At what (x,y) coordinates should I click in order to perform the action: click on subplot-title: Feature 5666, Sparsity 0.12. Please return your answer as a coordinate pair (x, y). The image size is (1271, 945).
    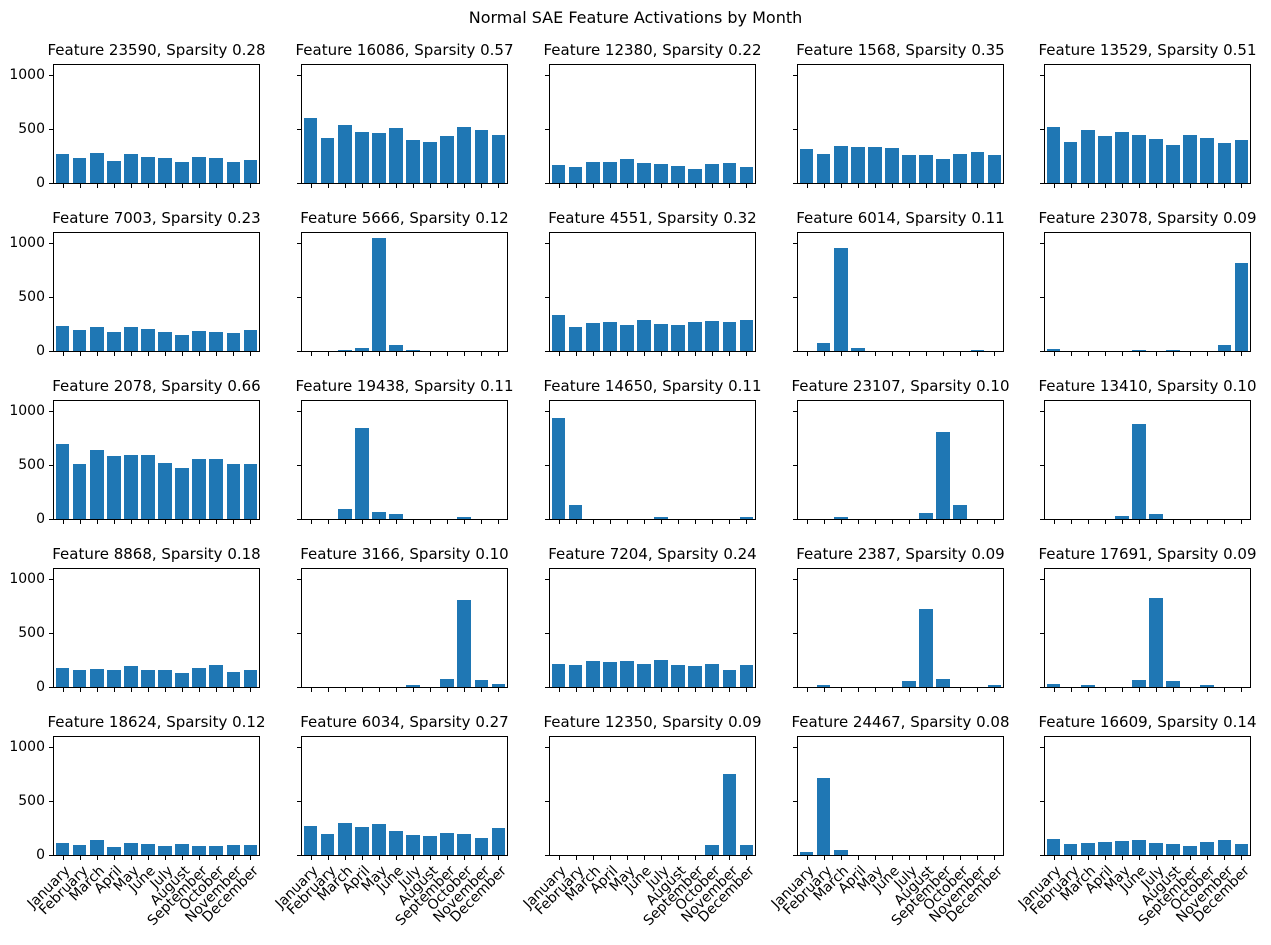
    Looking at the image, I should click on (404, 218).